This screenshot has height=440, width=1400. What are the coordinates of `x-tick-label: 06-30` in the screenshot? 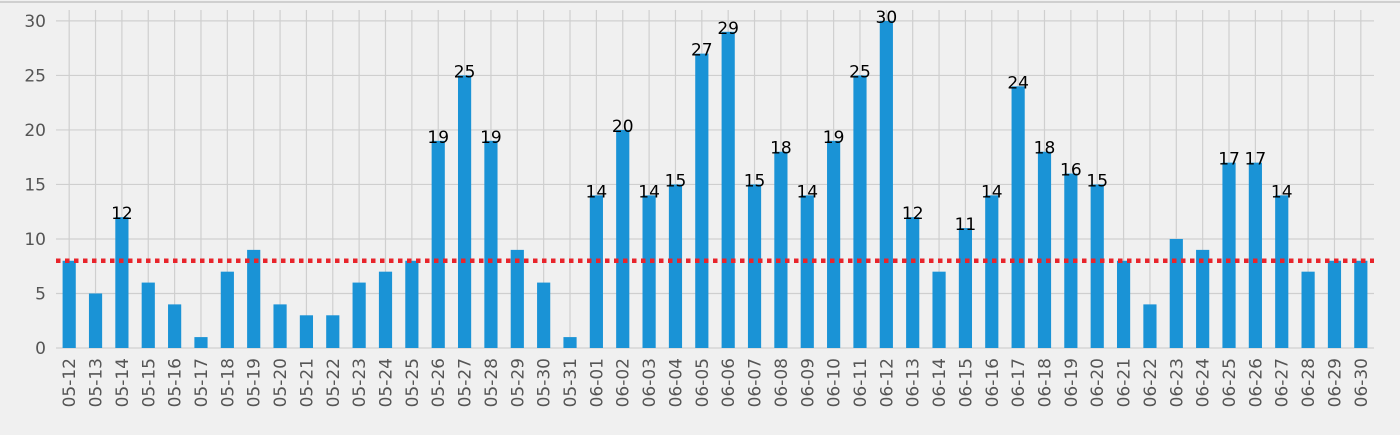 It's located at (1362, 382).